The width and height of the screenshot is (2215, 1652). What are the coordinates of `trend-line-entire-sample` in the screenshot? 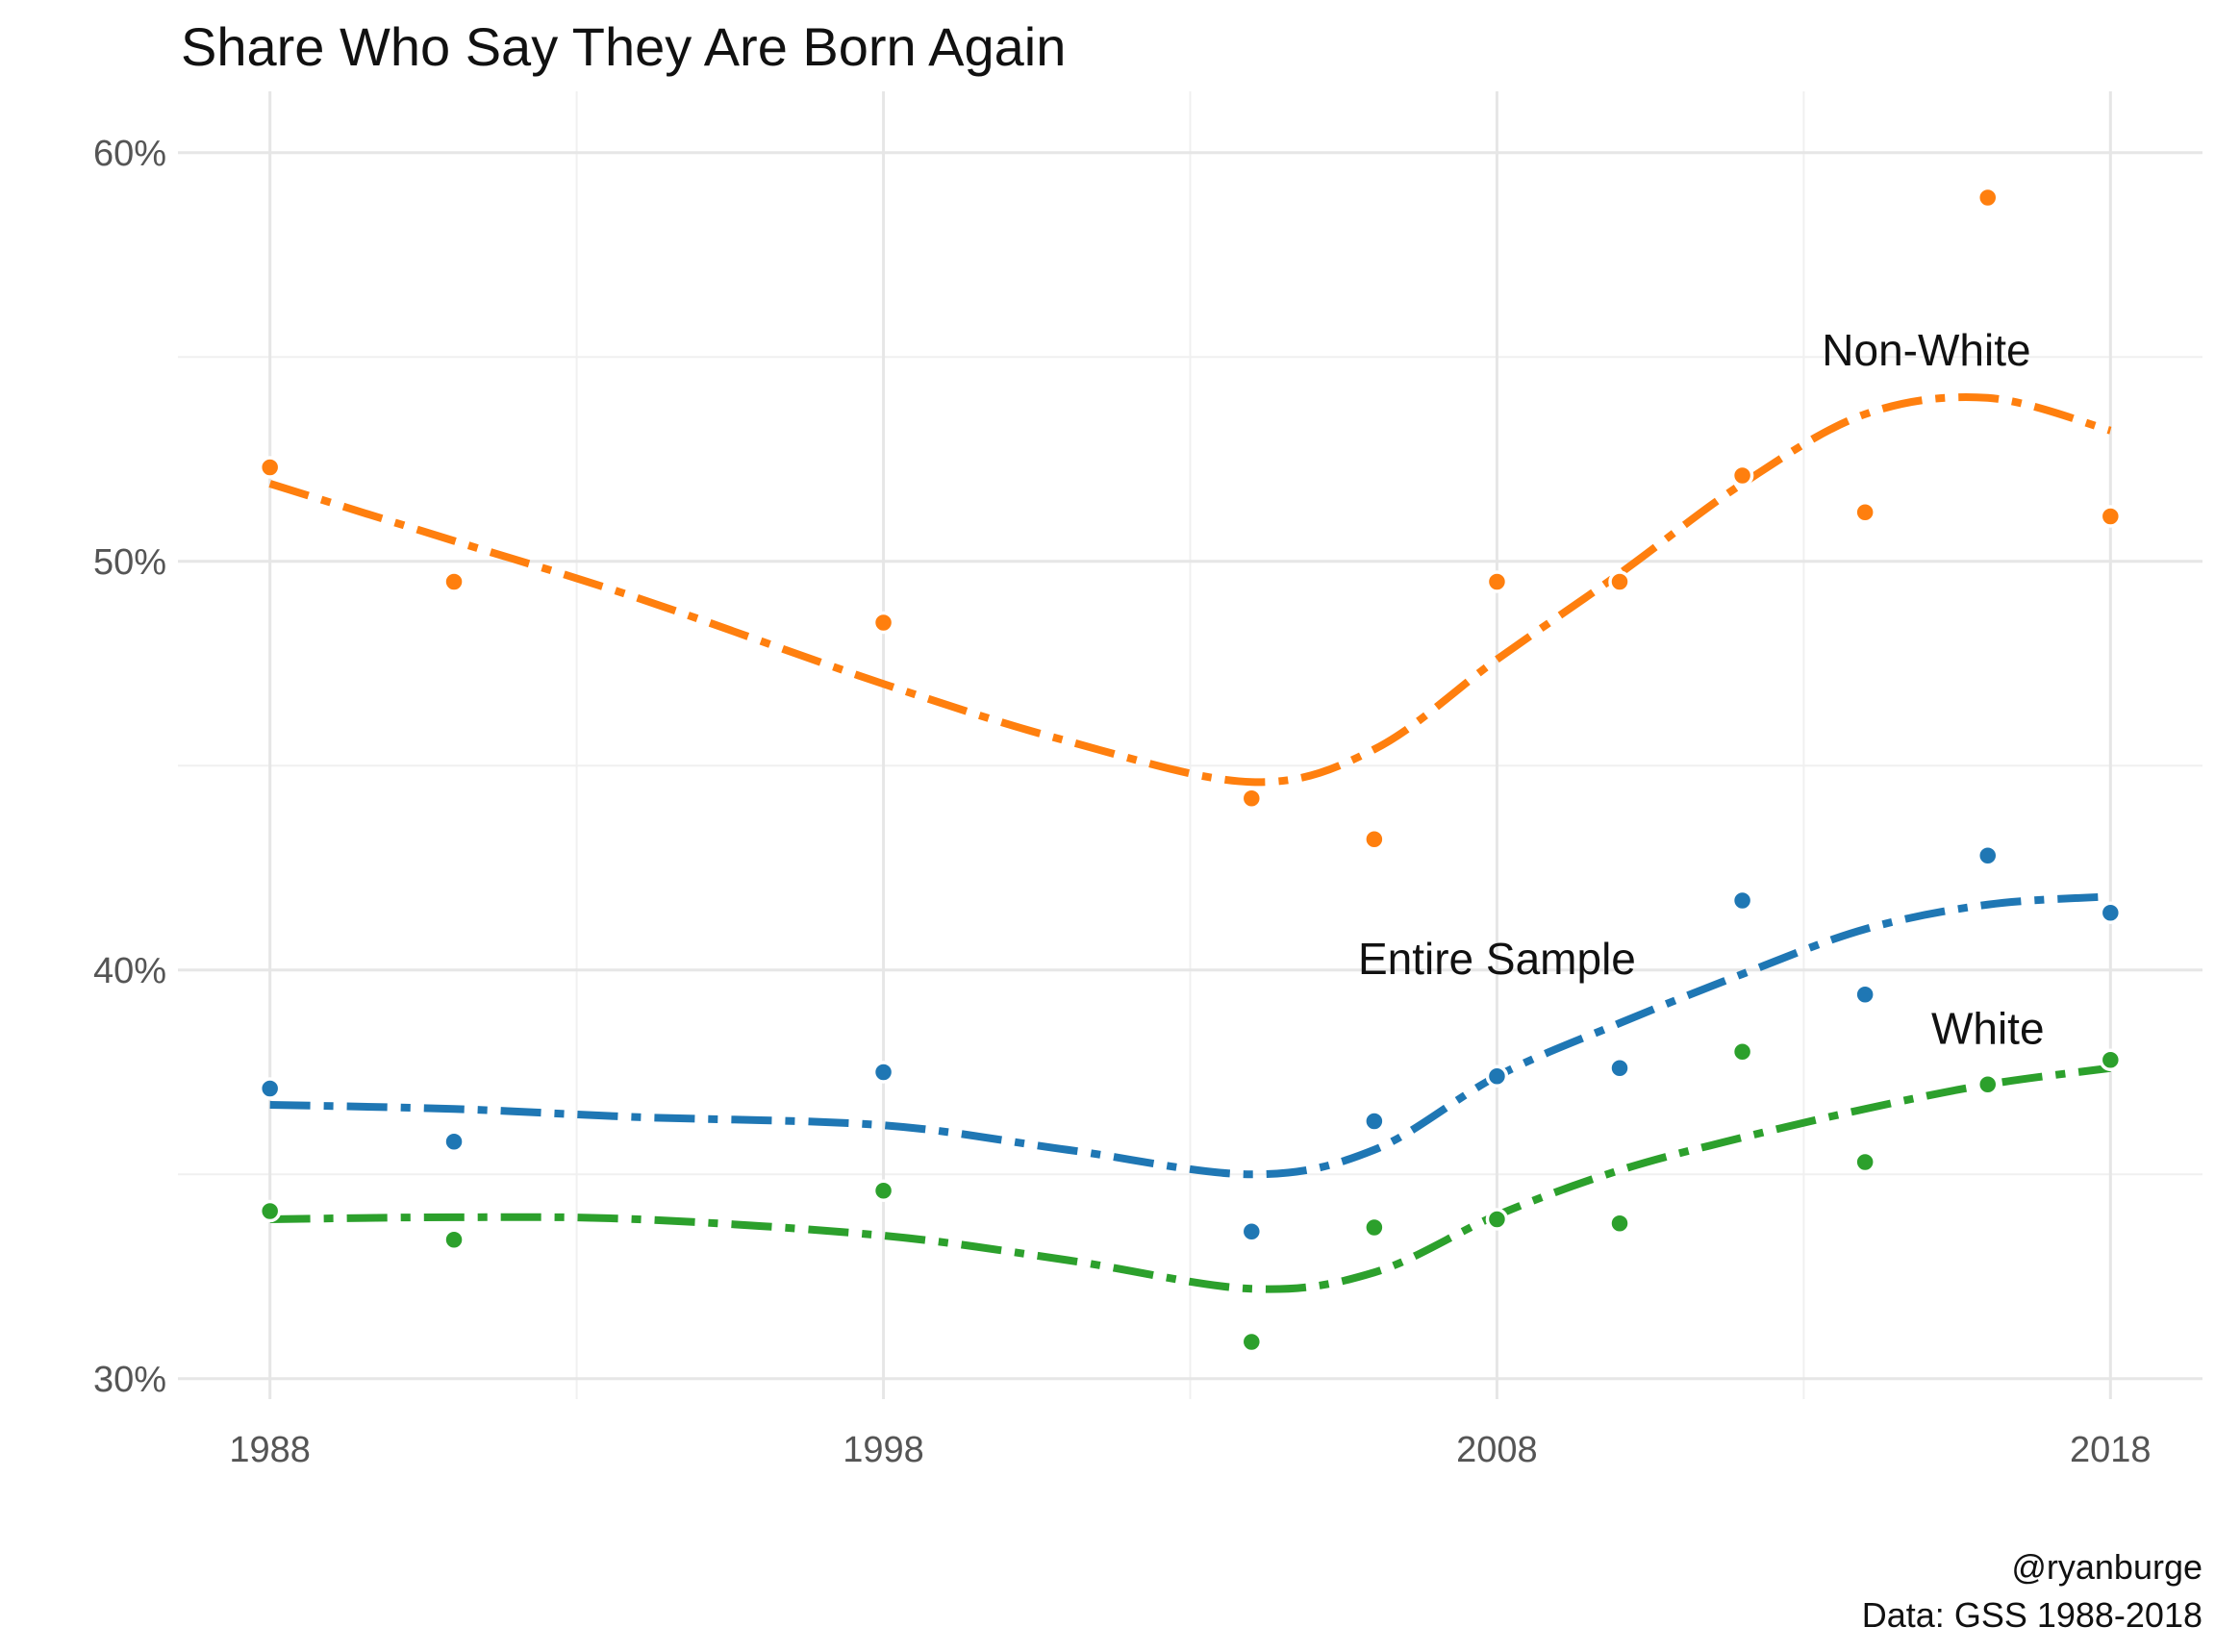 It's located at (1190, 1035).